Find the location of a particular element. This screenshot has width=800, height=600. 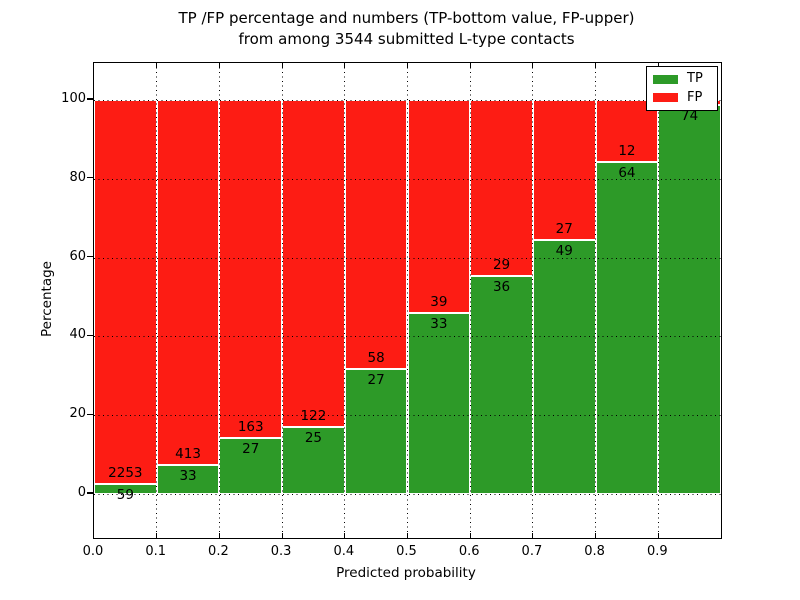

y-tick-label: 40 is located at coordinates (77, 335).